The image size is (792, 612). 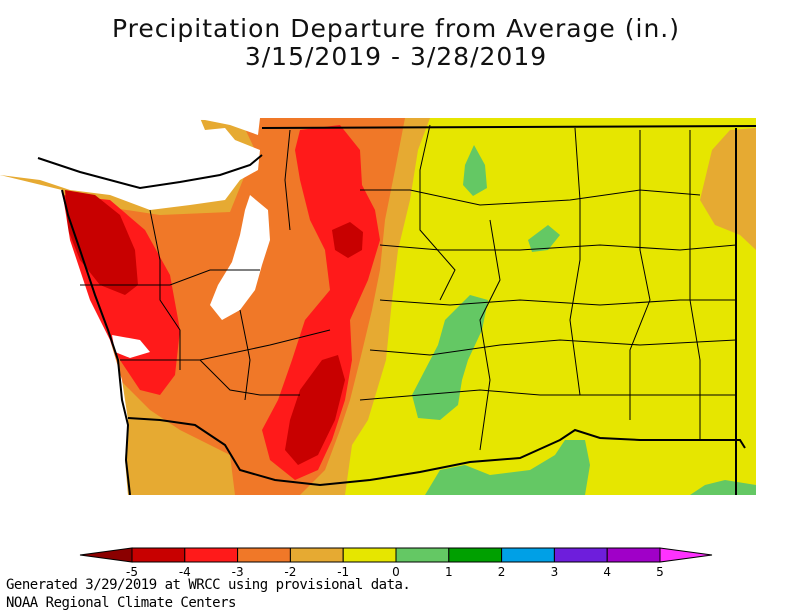 I want to click on field-green-south, so click(x=507, y=467).